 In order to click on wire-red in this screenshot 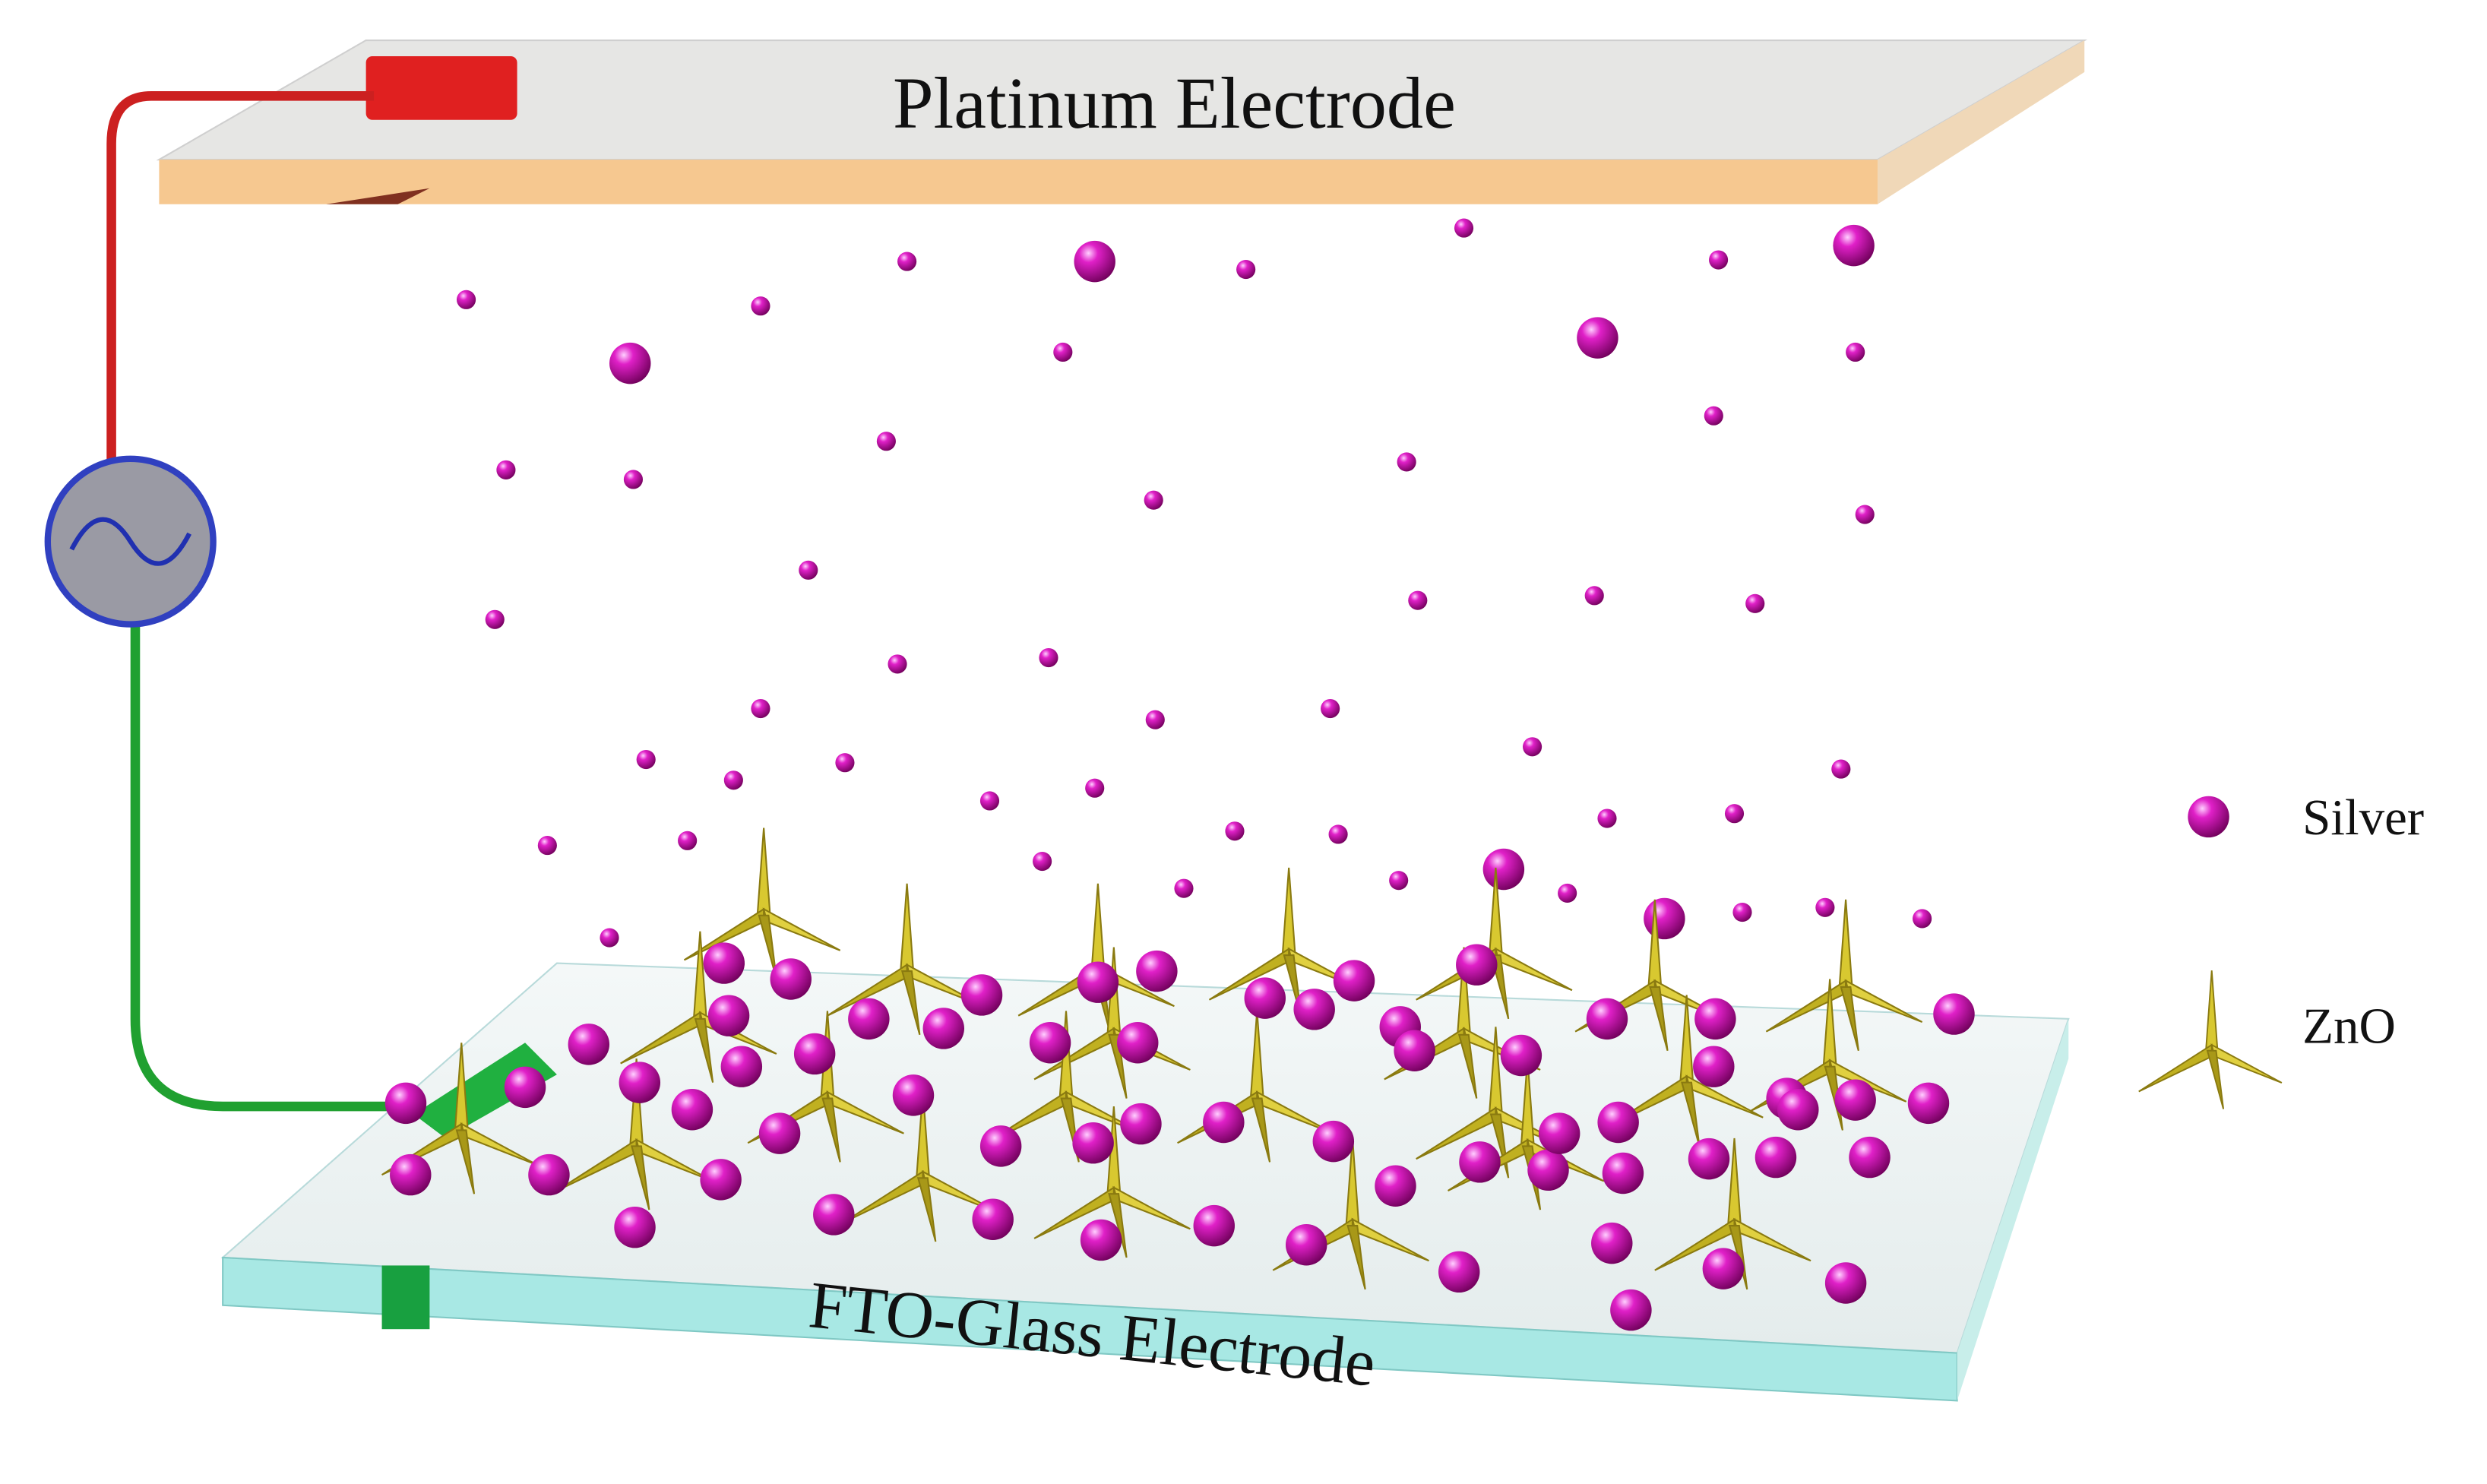, I will do `click(240, 280)`.